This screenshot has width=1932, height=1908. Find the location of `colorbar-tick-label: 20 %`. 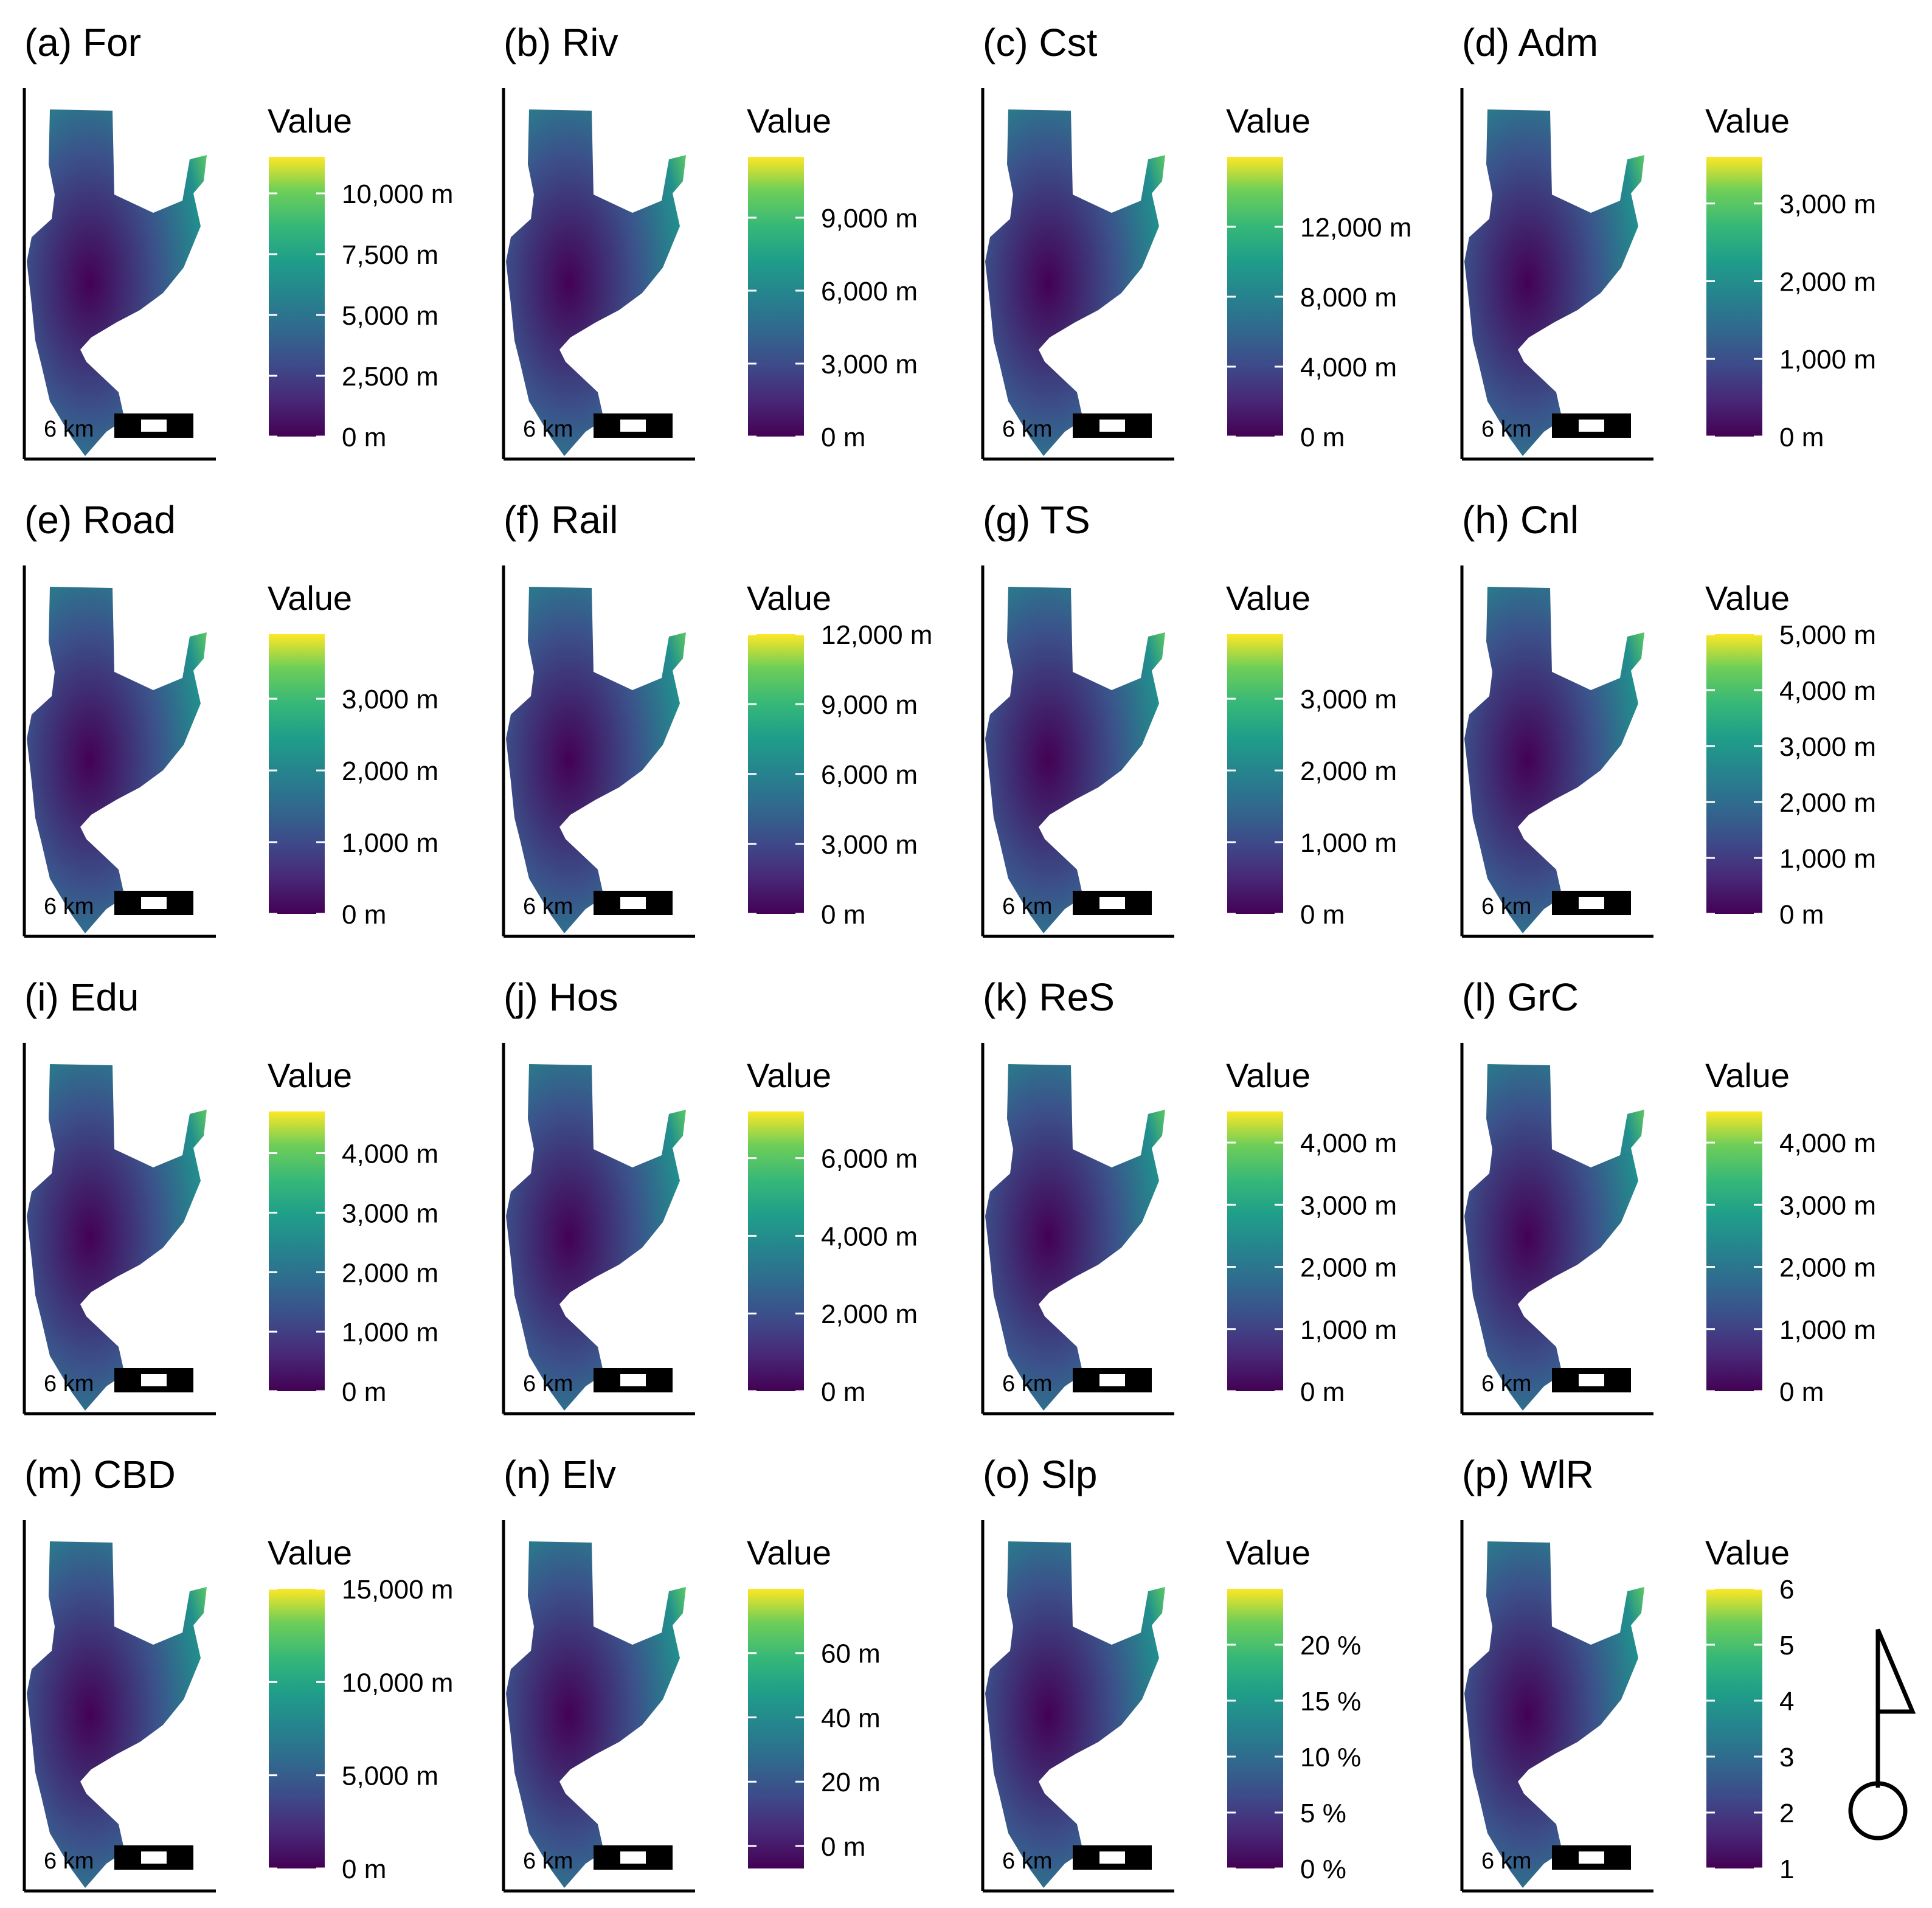

colorbar-tick-label: 20 % is located at coordinates (1330, 1646).